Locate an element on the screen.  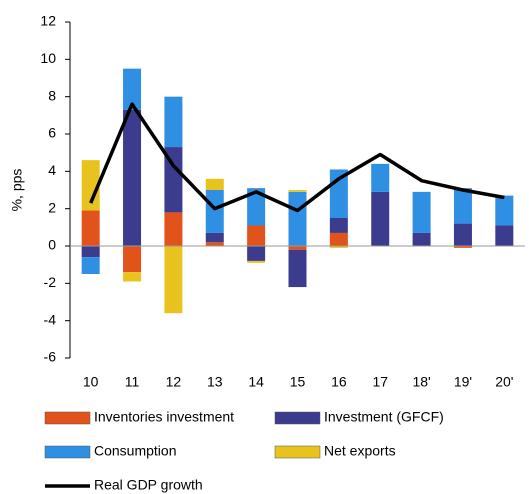
x-tick-label: 20' is located at coordinates (504, 382).